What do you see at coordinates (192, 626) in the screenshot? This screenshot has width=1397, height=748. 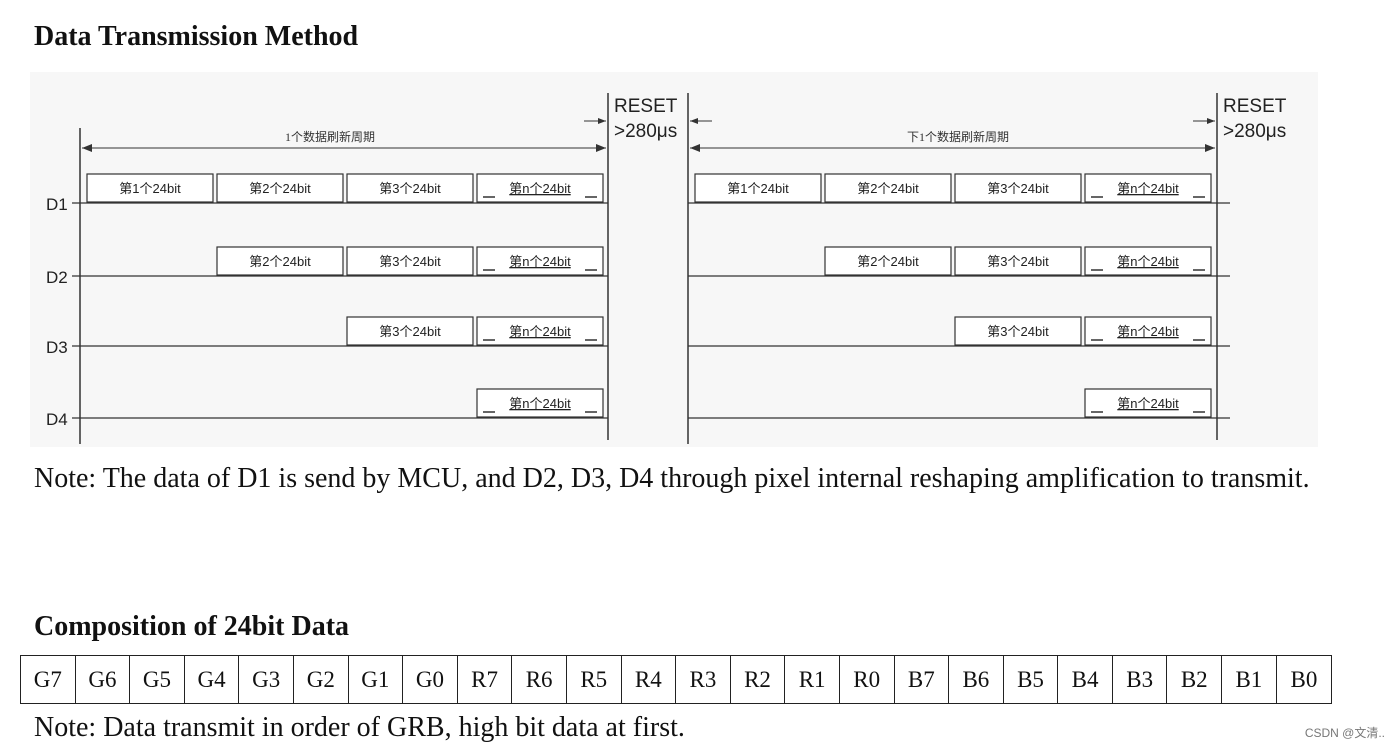 I see `section-title-composition: Composition of 24bit Data` at bounding box center [192, 626].